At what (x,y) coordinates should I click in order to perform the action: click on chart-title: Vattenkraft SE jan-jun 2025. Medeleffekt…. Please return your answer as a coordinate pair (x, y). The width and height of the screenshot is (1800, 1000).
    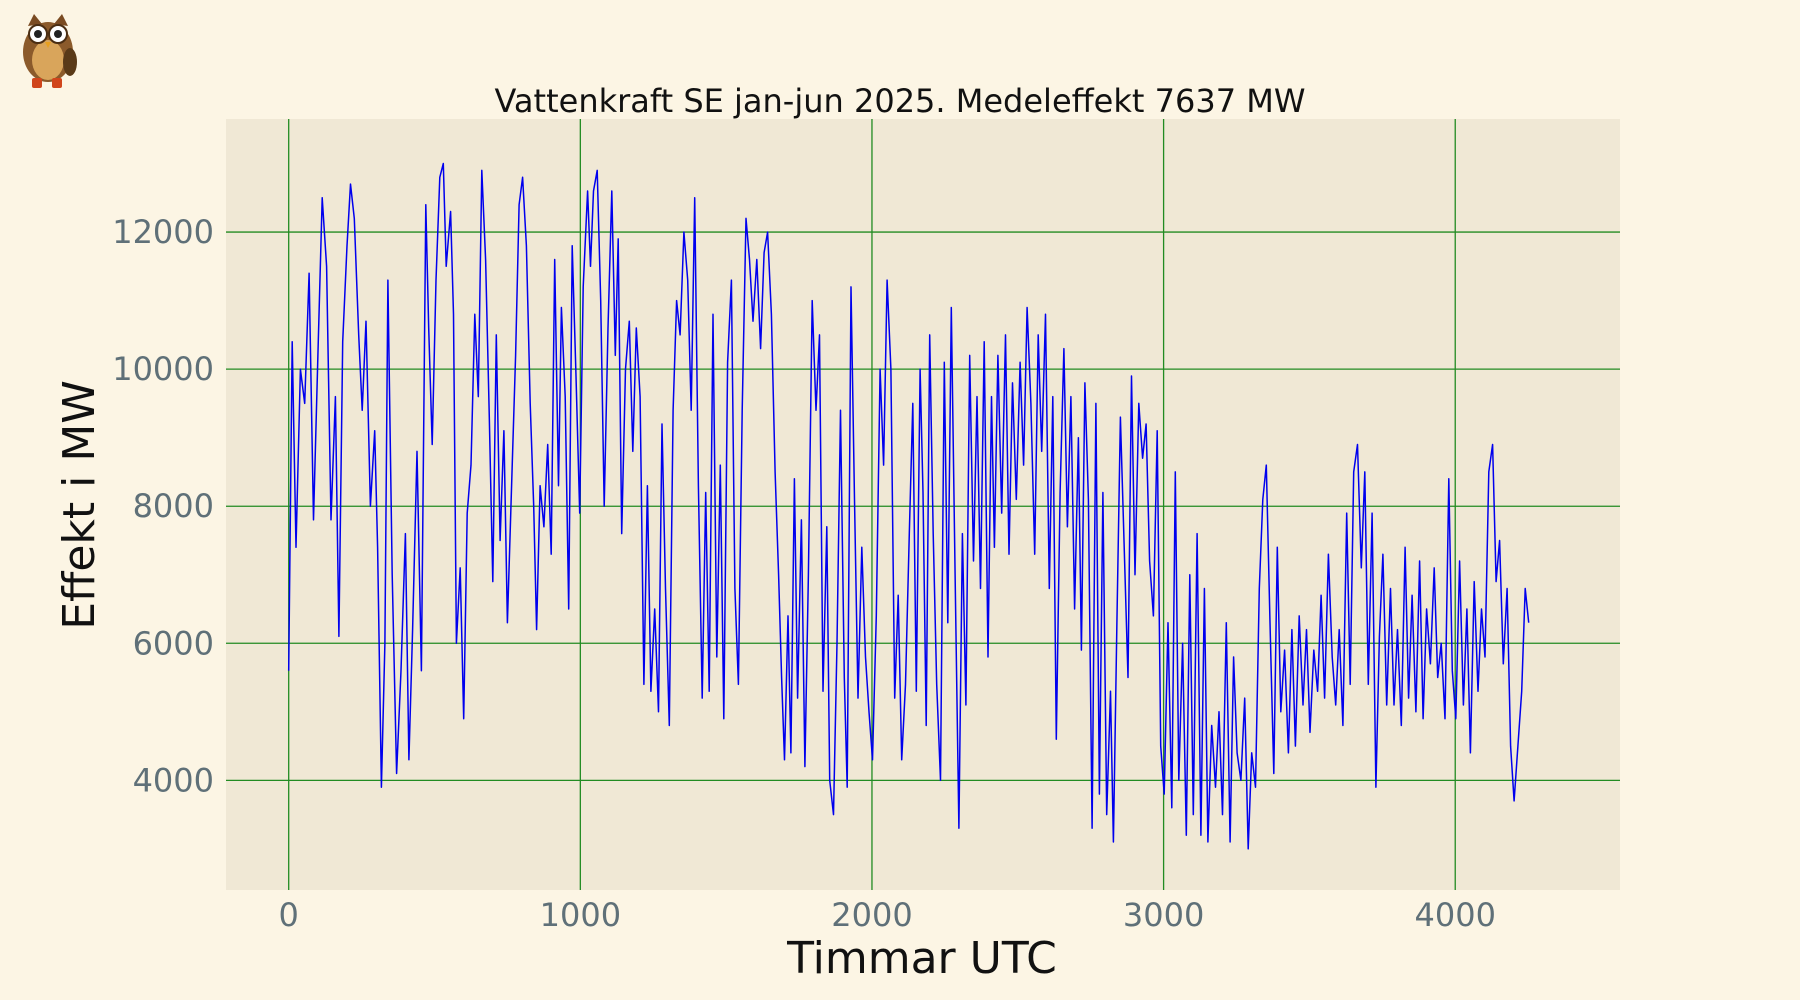
    Looking at the image, I should click on (900, 101).